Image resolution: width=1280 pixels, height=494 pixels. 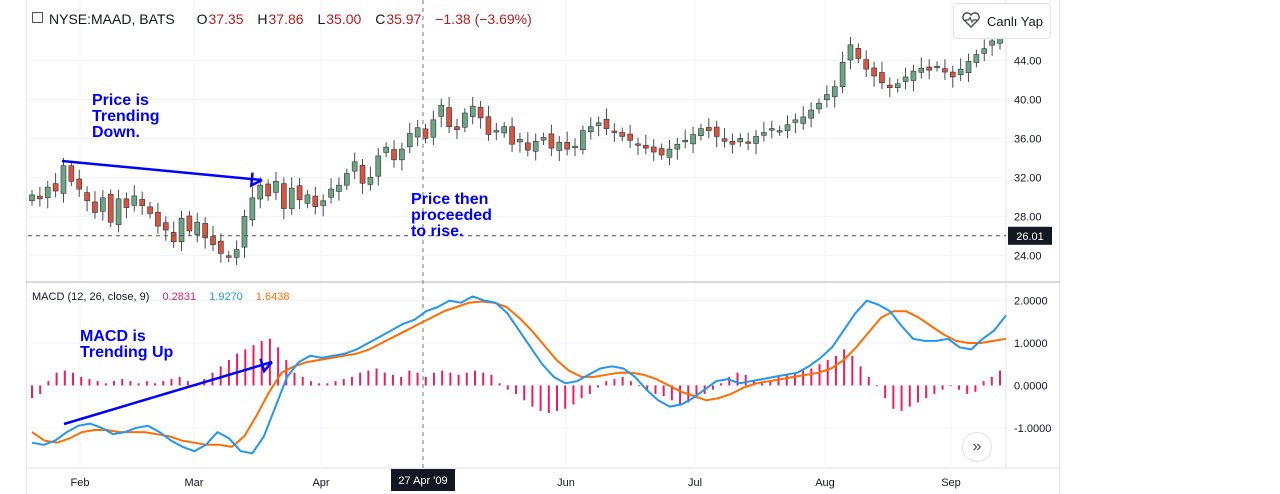 What do you see at coordinates (1002, 21) in the screenshot?
I see `live-button: Canlı Yap` at bounding box center [1002, 21].